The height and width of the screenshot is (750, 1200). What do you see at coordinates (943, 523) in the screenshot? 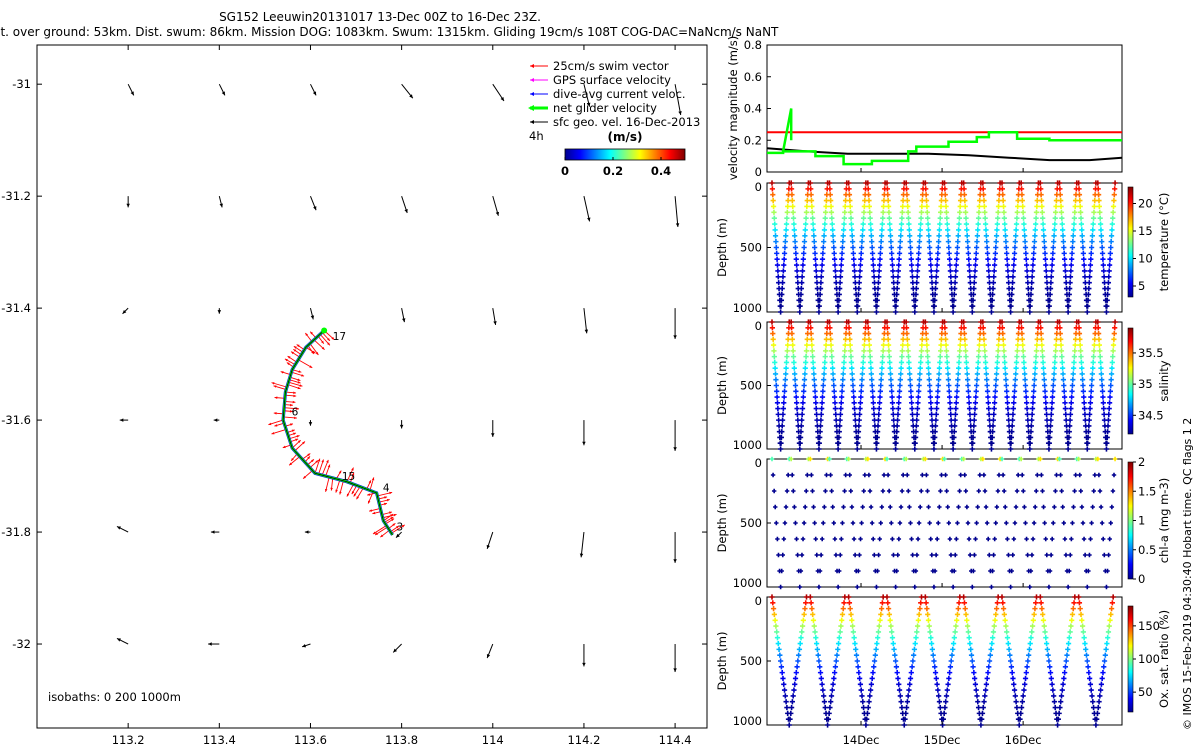
I see `chlorophyll-profiles` at bounding box center [943, 523].